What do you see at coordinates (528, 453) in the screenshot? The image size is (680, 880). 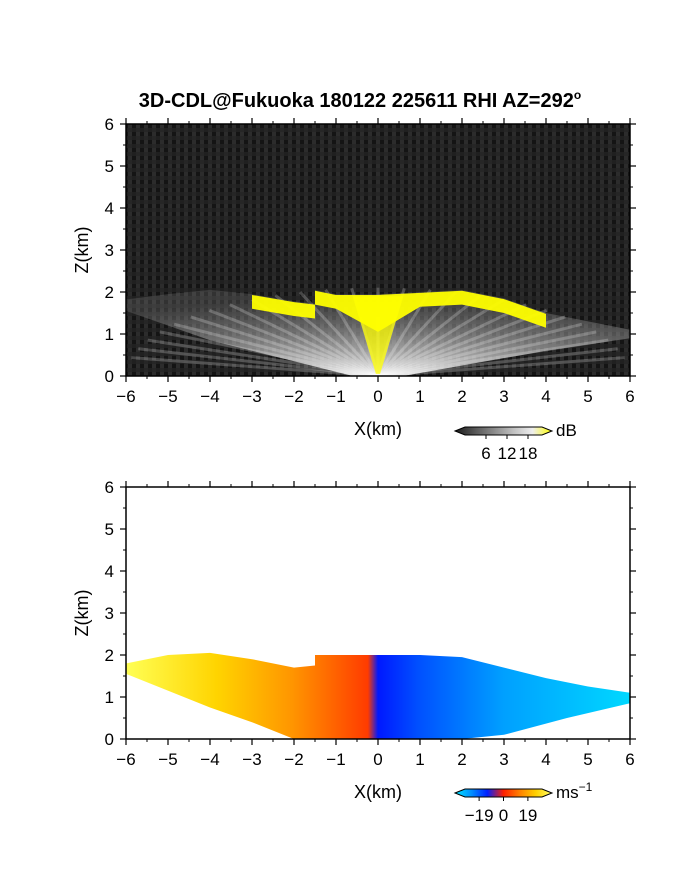 I see `colorbar-tick-label: 18` at bounding box center [528, 453].